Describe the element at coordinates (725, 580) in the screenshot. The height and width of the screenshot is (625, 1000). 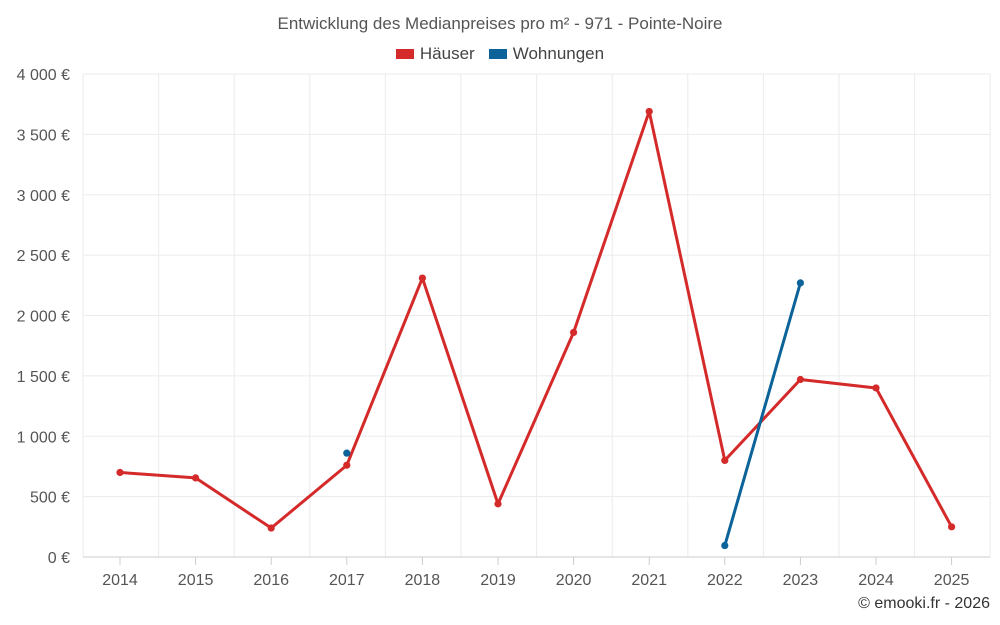
I see `x-tick-label: 2022` at that location.